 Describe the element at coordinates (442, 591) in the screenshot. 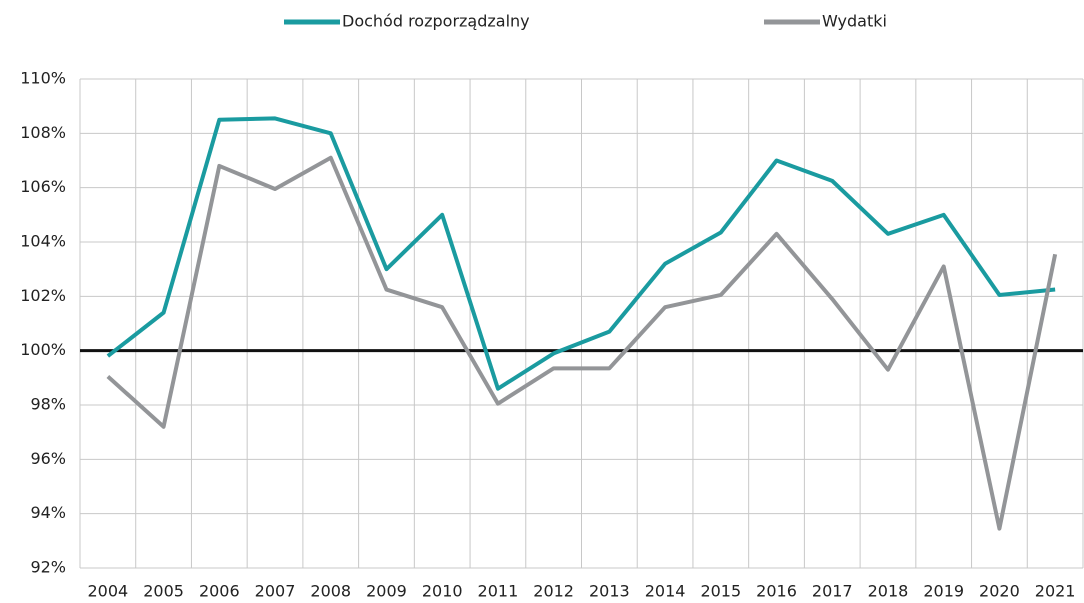

I see `x-tick-label: 2010` at that location.